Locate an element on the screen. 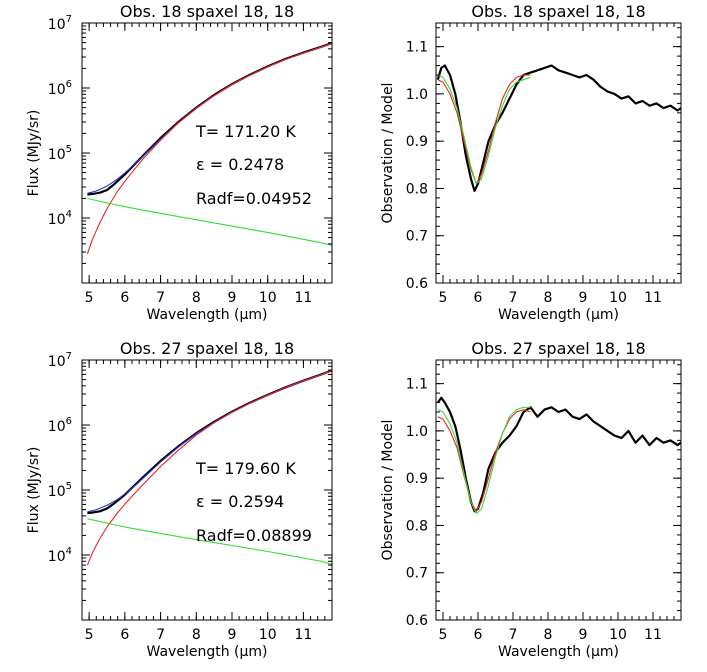 The image size is (707, 672). fit-annotation: T= 179.60 K is located at coordinates (245, 468).